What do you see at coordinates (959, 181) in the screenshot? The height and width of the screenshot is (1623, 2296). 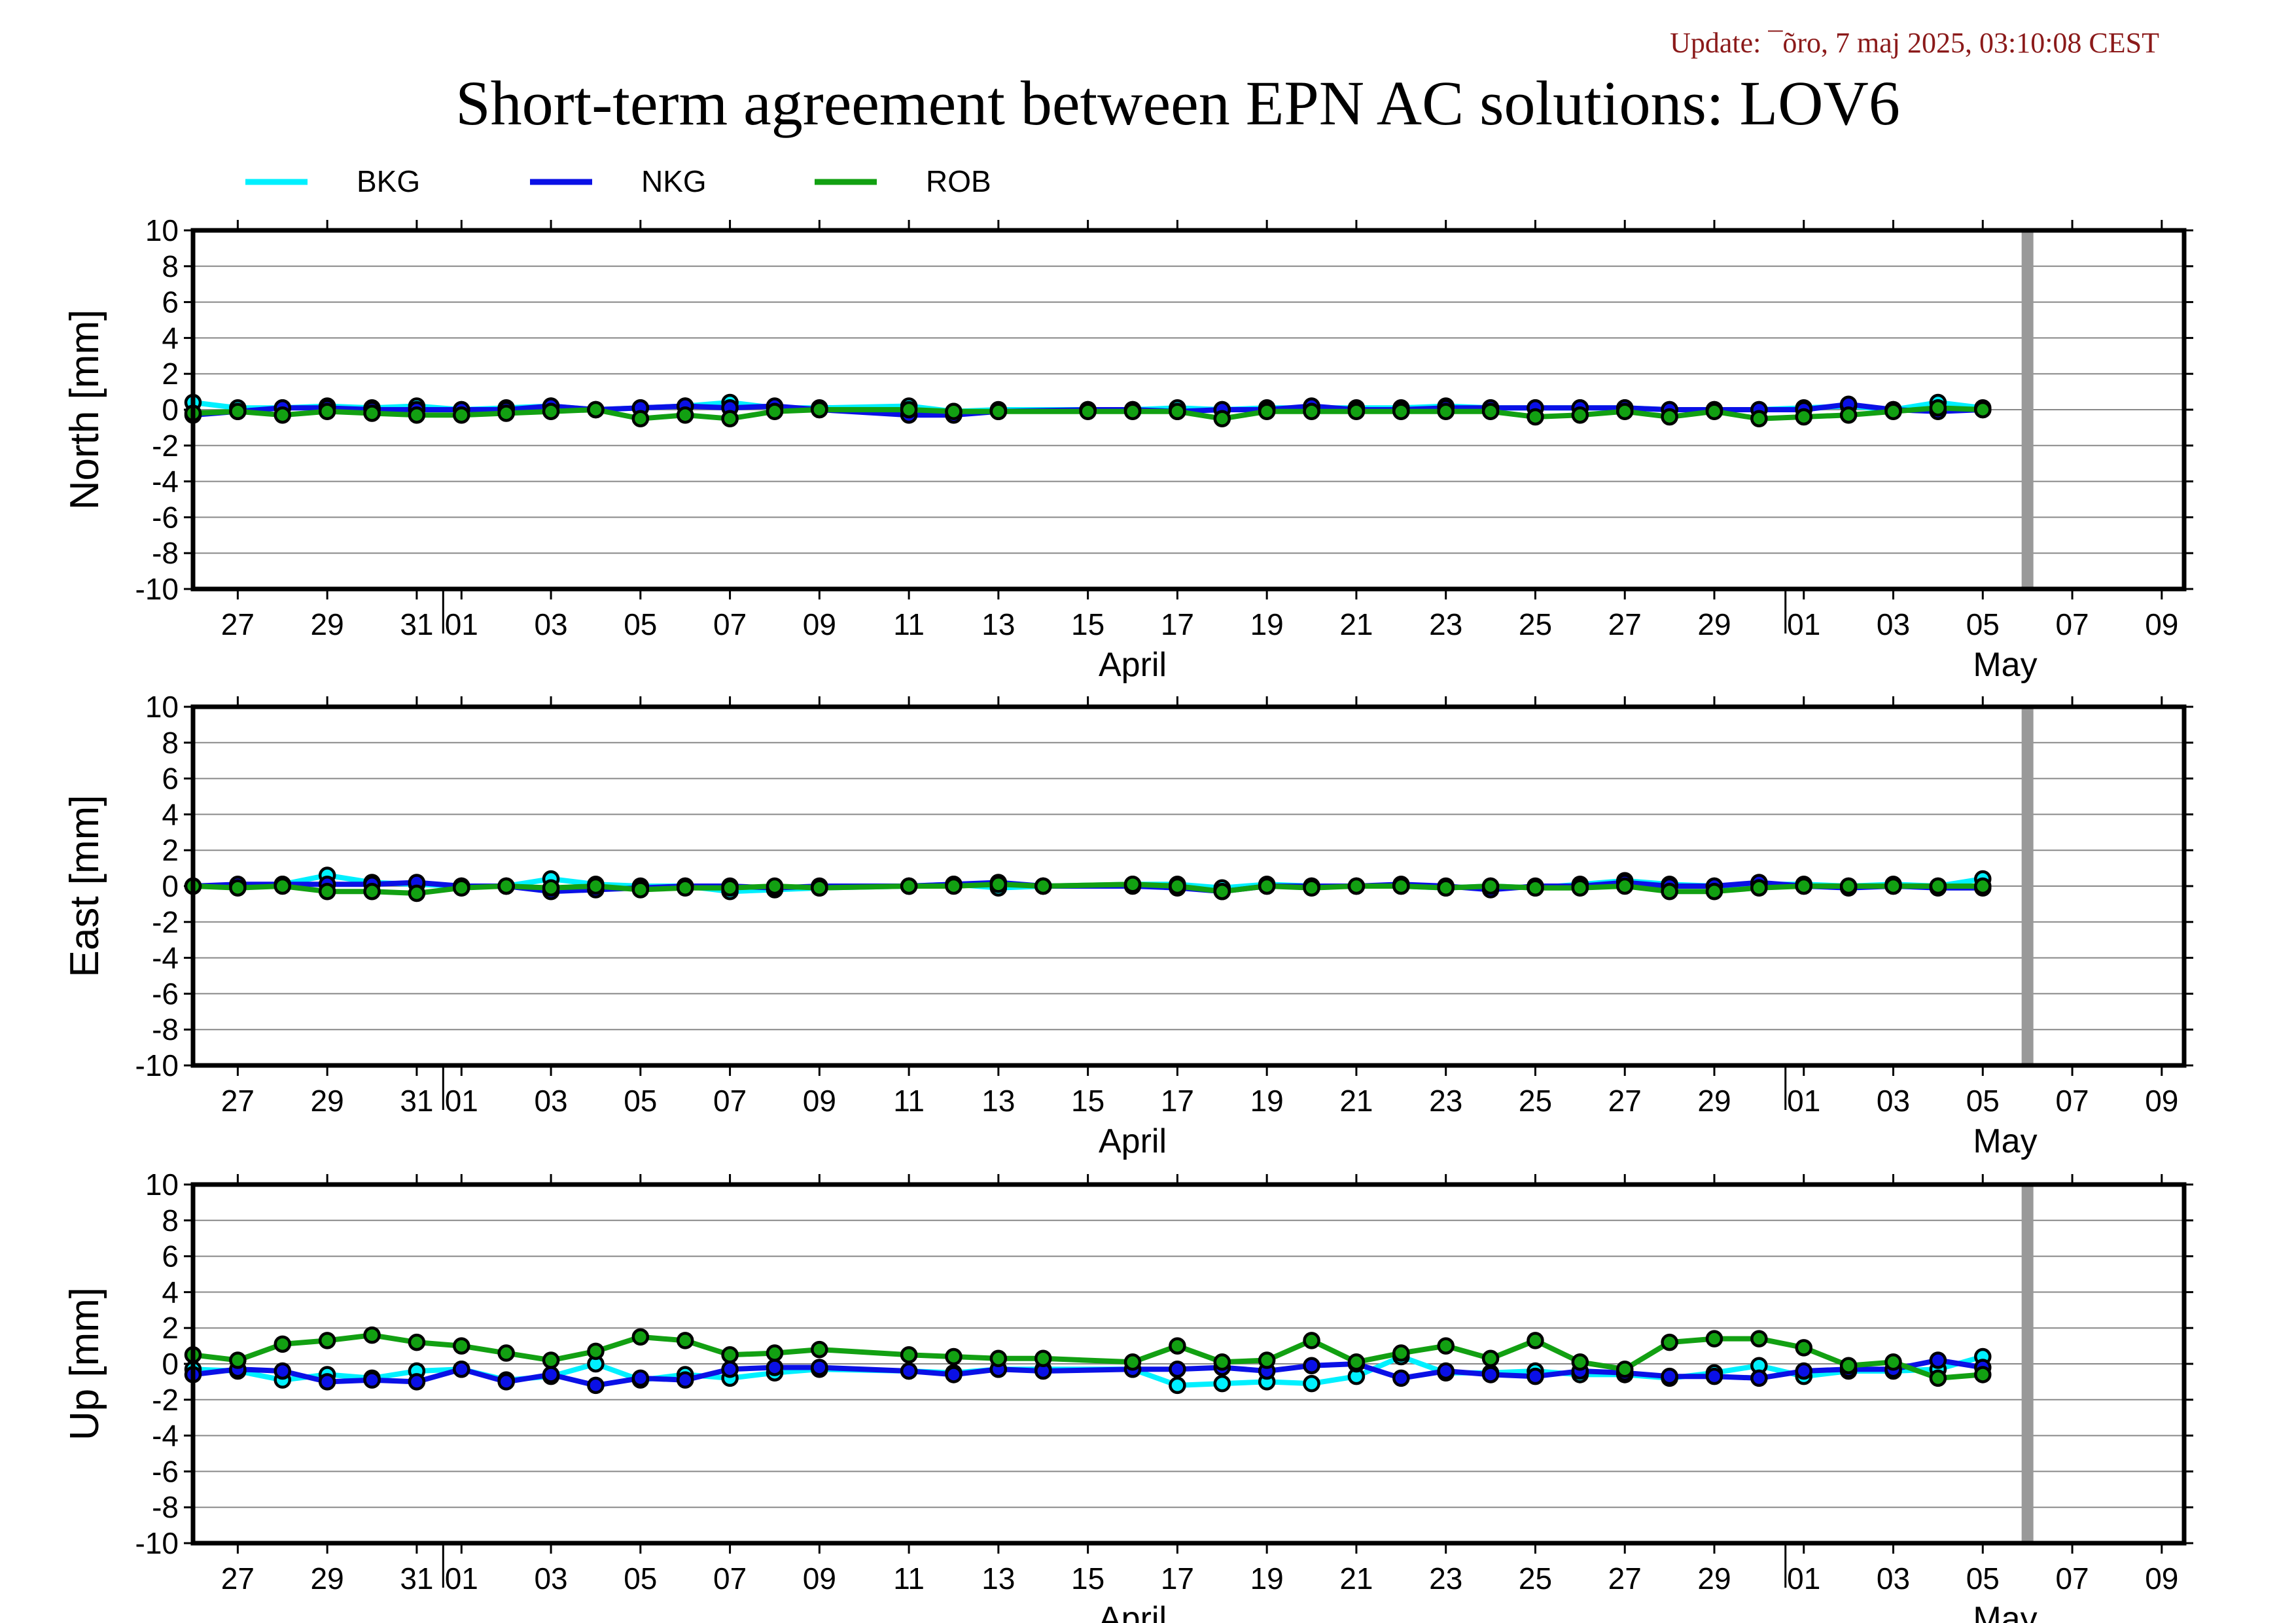 I see `legend-label-rob: ROB` at bounding box center [959, 181].